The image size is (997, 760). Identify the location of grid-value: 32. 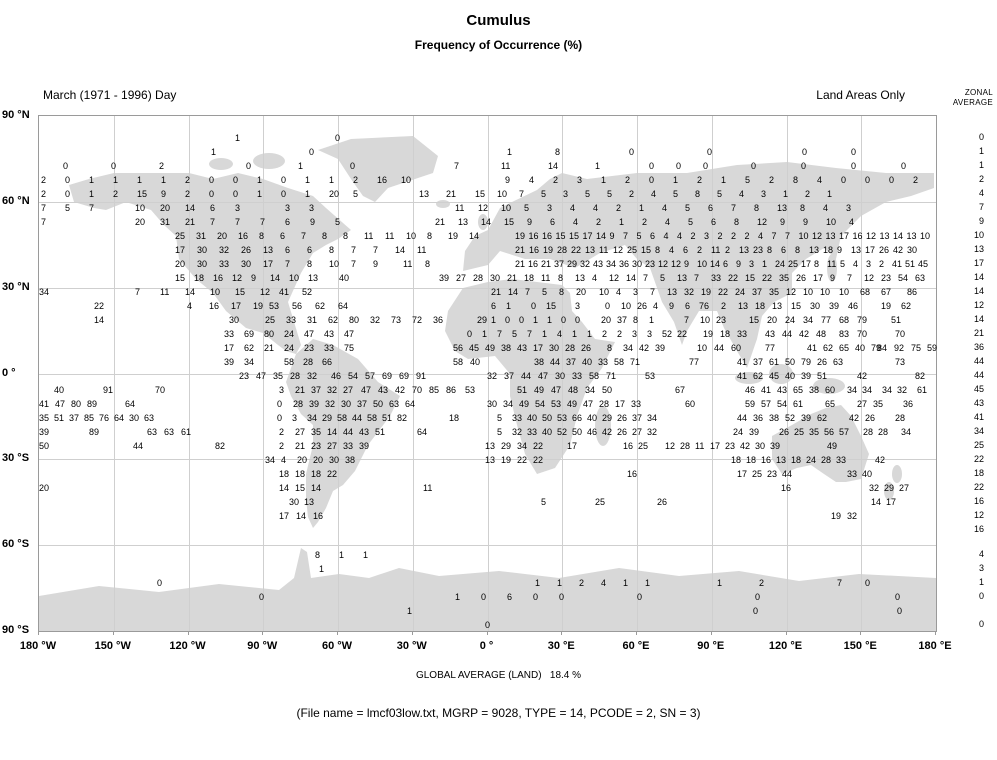
(375, 320).